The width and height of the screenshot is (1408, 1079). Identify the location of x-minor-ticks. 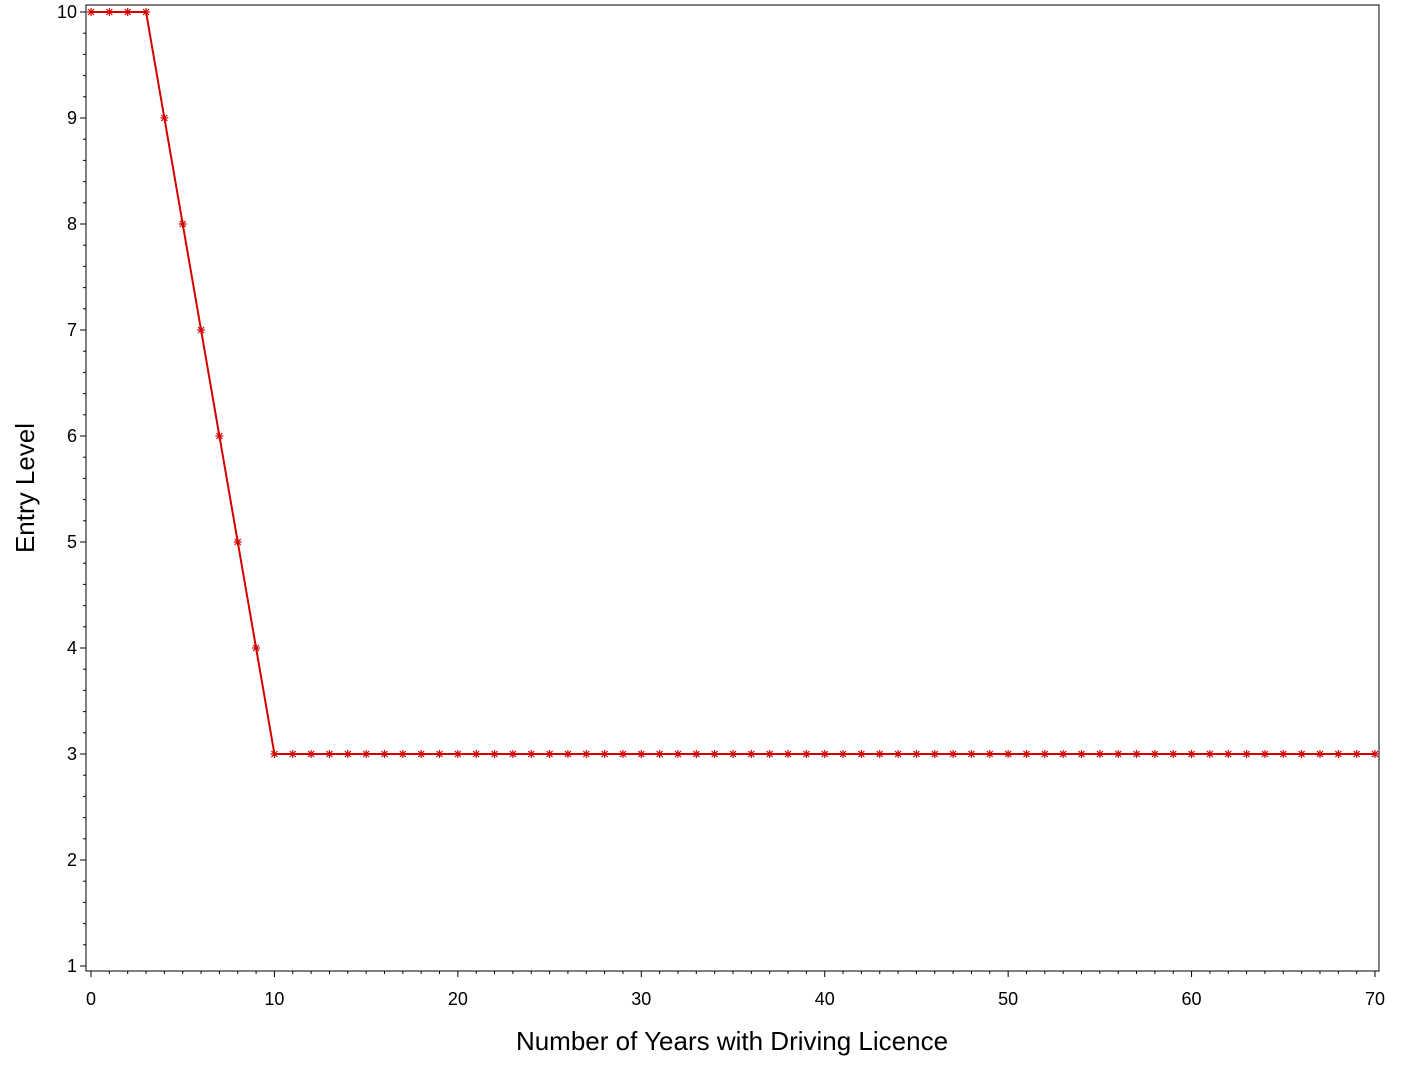
(733, 972).